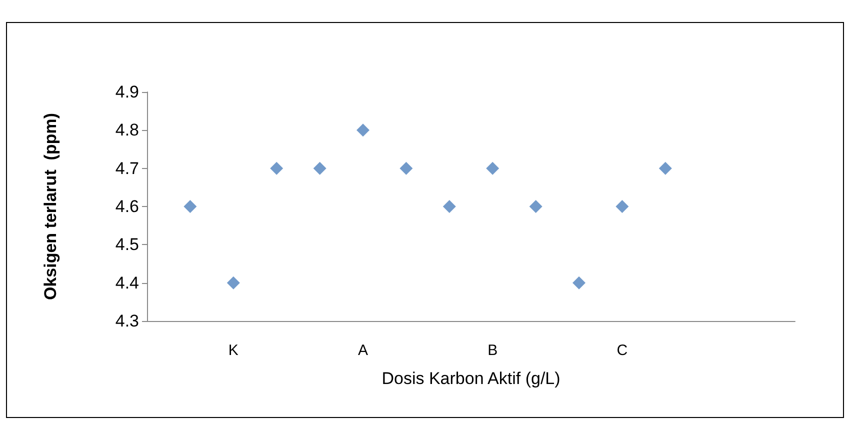 The height and width of the screenshot is (424, 856). Describe the element at coordinates (471, 378) in the screenshot. I see `x-axis-title: Dosis Karbon Aktif (g/L)` at that location.